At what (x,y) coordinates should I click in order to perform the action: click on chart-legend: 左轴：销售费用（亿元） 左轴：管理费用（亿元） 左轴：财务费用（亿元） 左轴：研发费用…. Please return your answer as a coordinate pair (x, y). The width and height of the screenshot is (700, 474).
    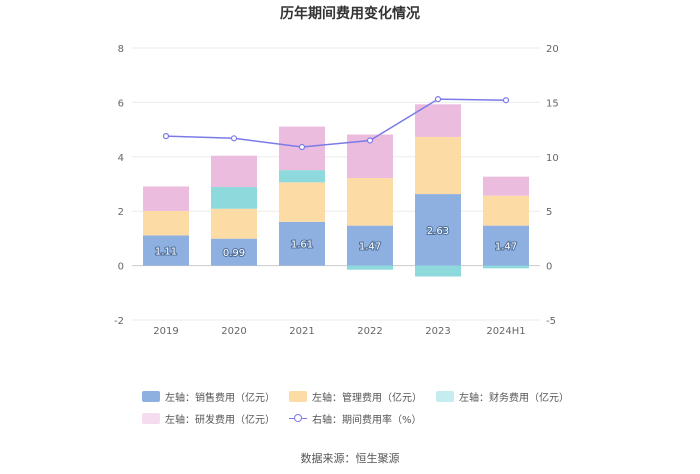
    Looking at the image, I should click on (357, 407).